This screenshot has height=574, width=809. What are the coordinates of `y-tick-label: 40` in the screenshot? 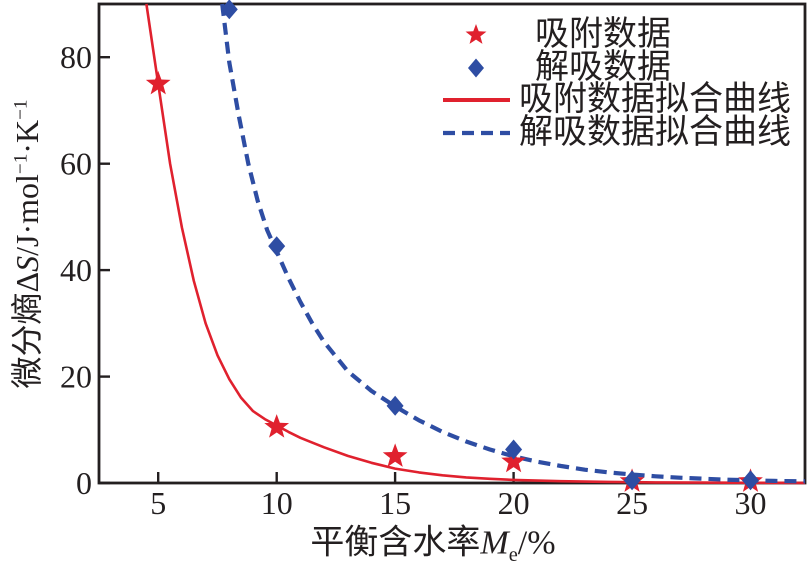 It's located at (76, 270).